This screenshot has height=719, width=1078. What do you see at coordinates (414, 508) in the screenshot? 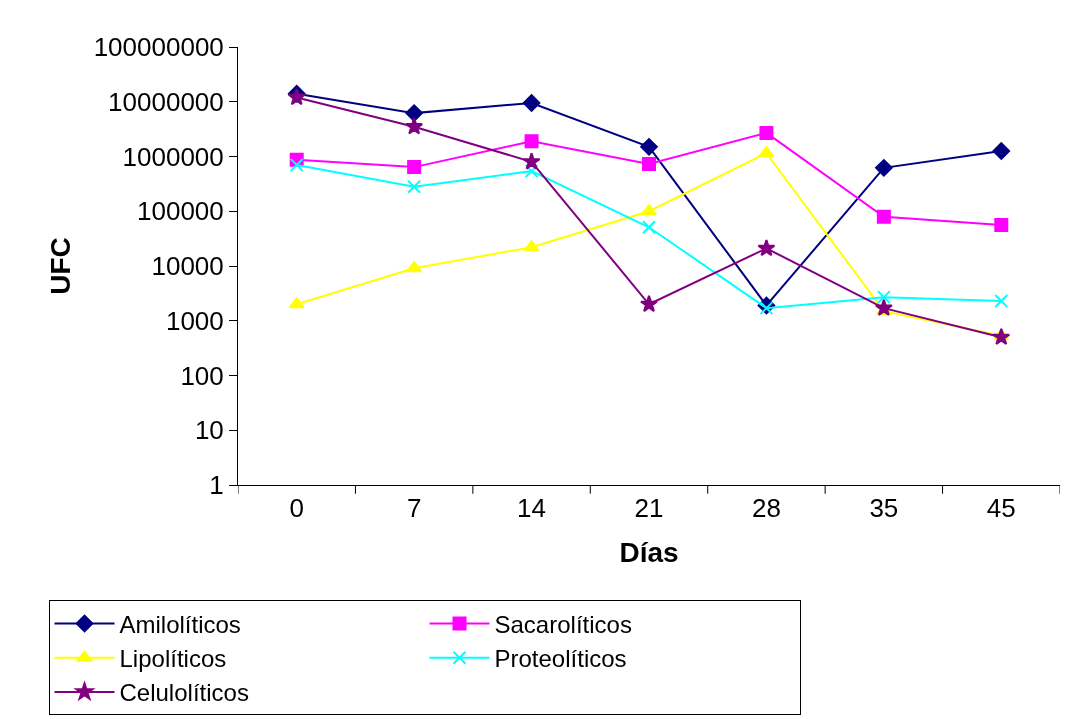
I see `x-tick-label: 7` at bounding box center [414, 508].